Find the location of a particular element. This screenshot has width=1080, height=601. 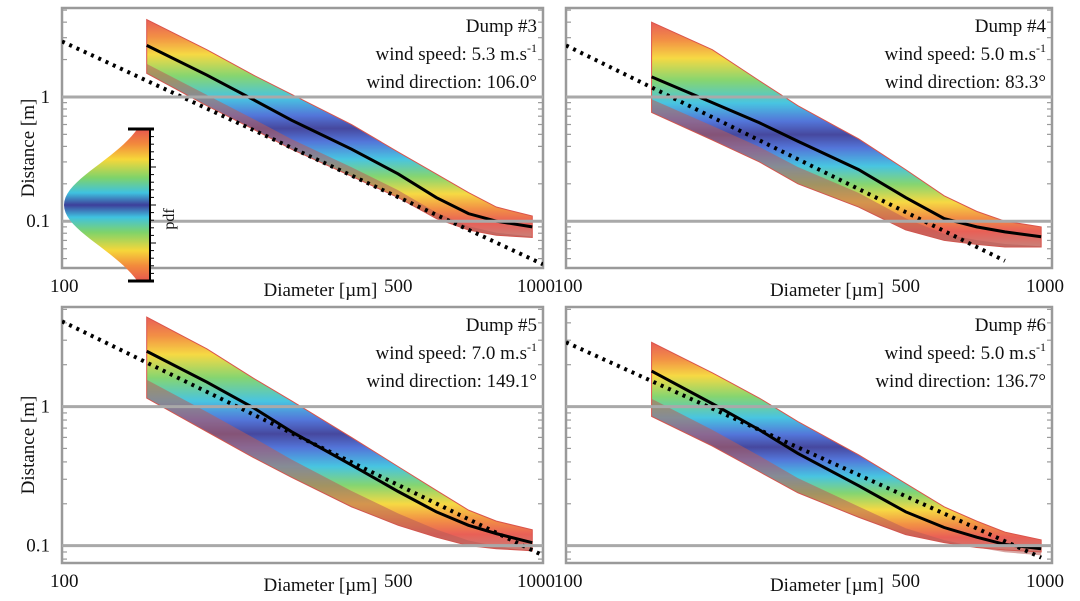

dump-title: Dump #3 is located at coordinates (501, 26).